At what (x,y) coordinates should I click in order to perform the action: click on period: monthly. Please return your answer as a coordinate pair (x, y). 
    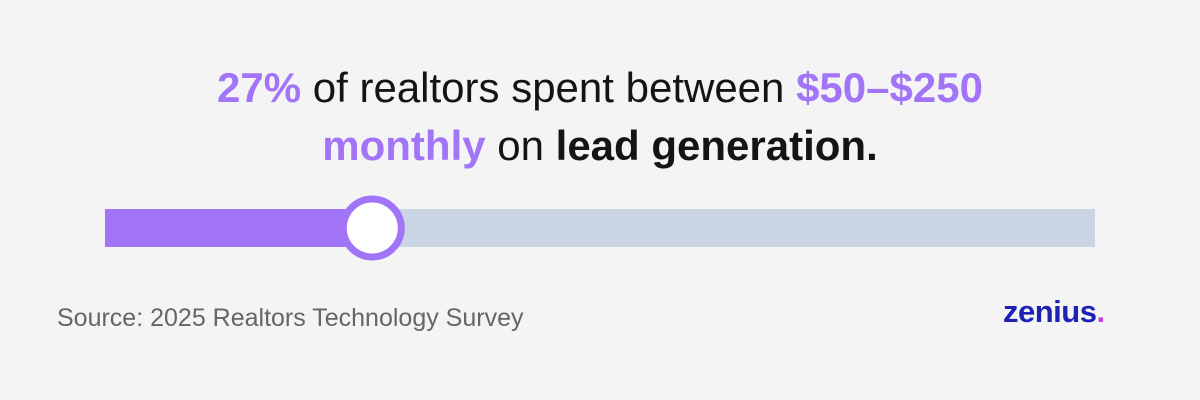
    Looking at the image, I should click on (404, 145).